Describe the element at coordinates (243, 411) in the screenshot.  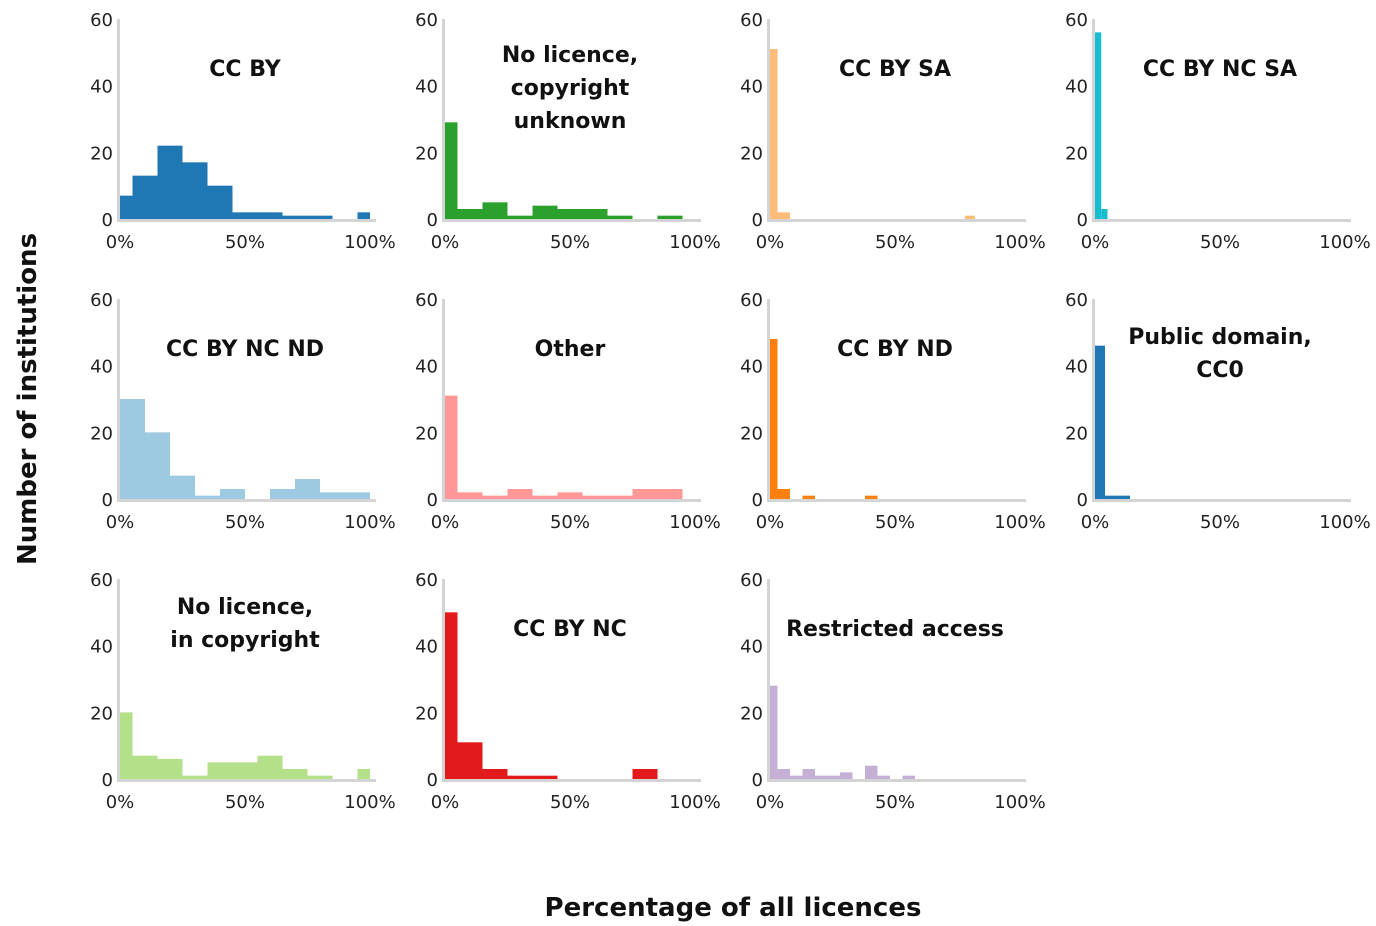
I see `histogram-panel: 0 20 40 60 0% 50% 100% CC BY NC ND` at that location.